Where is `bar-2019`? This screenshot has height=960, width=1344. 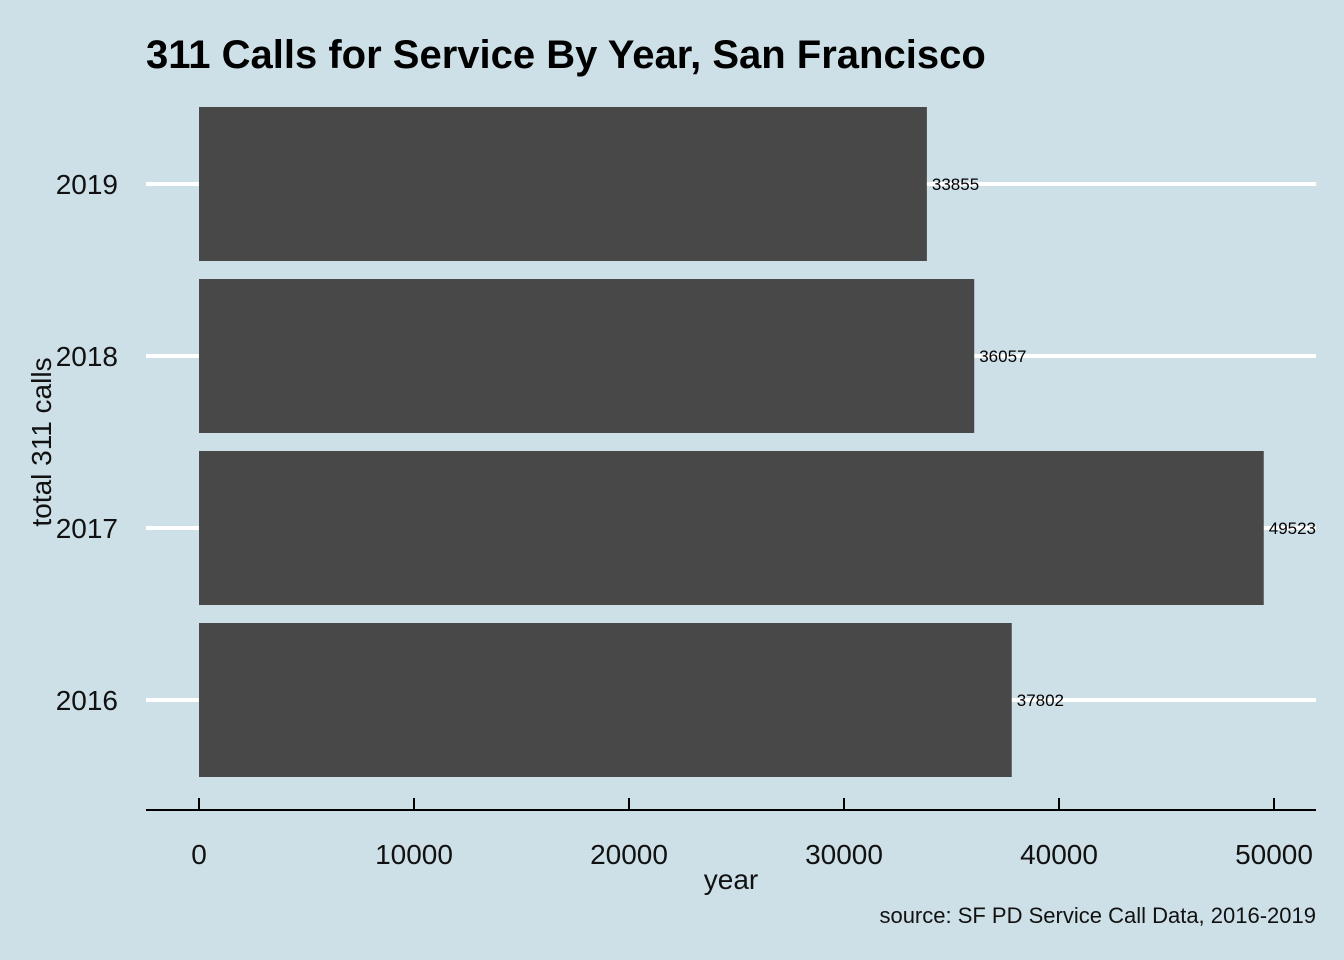 bar-2019 is located at coordinates (563, 184).